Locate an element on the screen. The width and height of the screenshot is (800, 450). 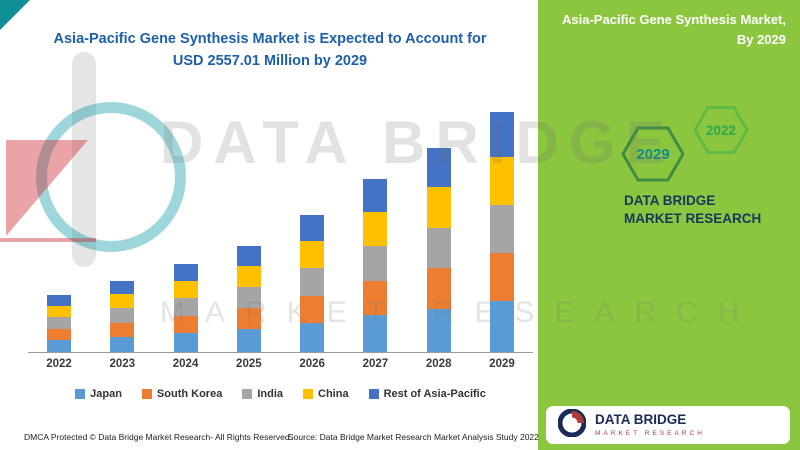
right-panel-title-line1: Asia-Pacific Gene Synthesis Market, is located at coordinates (674, 19).